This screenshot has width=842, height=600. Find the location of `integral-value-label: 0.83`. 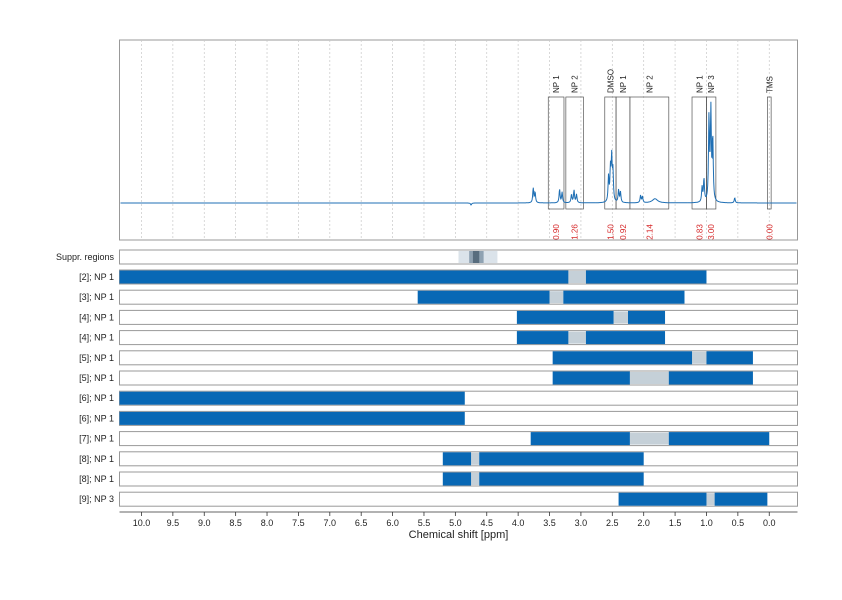

integral-value-label: 0.83 is located at coordinates (699, 232).